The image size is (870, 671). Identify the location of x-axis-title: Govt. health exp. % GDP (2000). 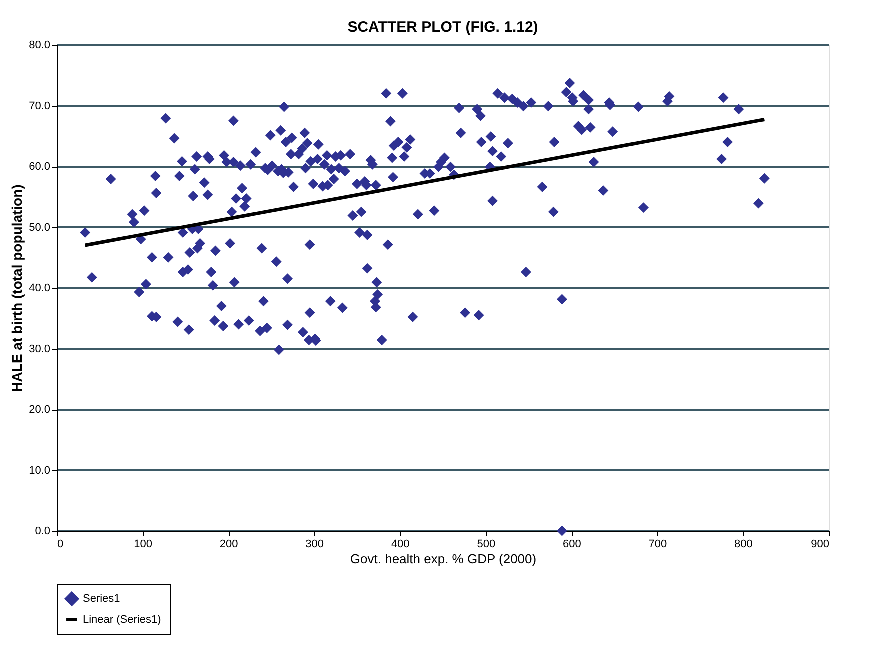
(443, 559).